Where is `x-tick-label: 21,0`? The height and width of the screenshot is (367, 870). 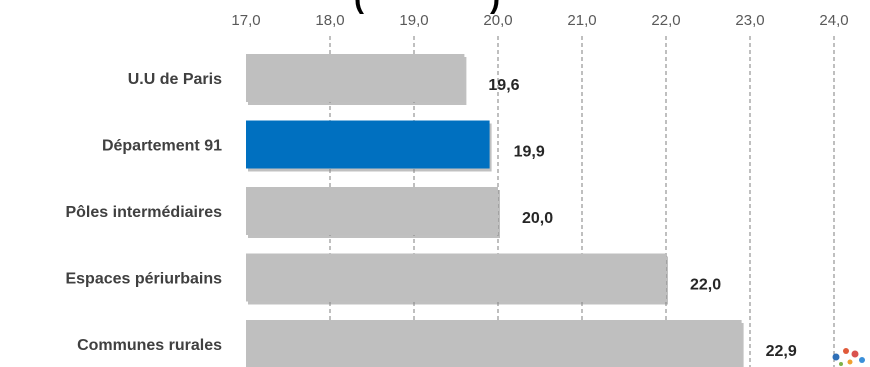 x-tick-label: 21,0 is located at coordinates (581, 20).